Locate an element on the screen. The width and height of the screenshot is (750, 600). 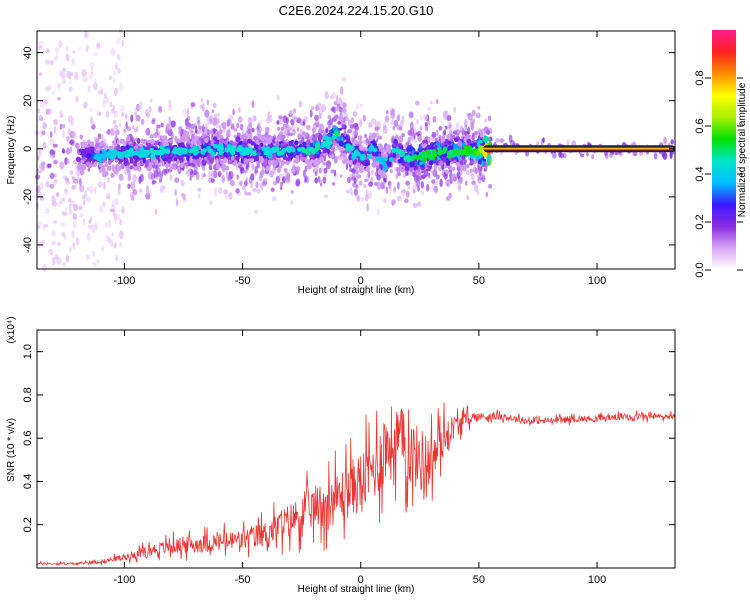
chart-title: C2E6.2024.224.15.20.G10 is located at coordinates (356, 10).